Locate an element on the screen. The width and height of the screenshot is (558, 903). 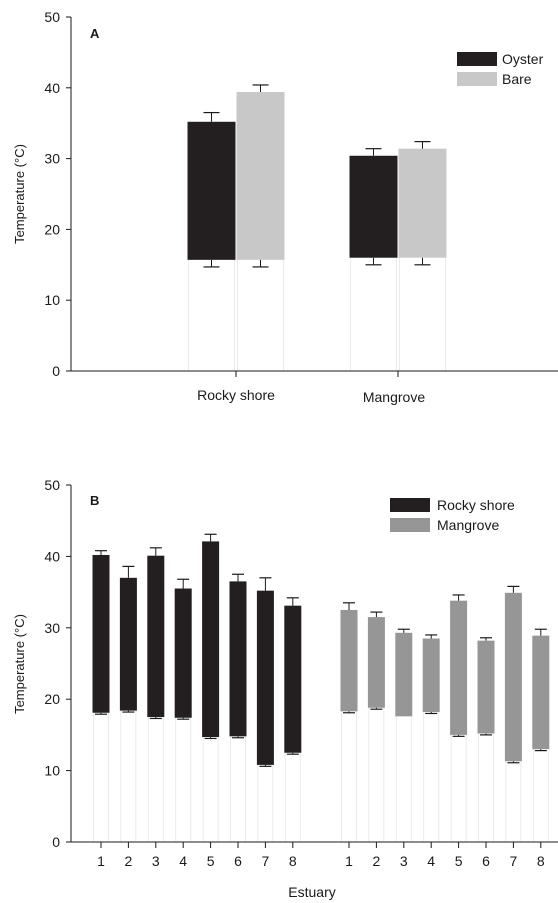
panel-b-y-ticks: 0 10 20 30 40 50 is located at coordinates (57, 663).